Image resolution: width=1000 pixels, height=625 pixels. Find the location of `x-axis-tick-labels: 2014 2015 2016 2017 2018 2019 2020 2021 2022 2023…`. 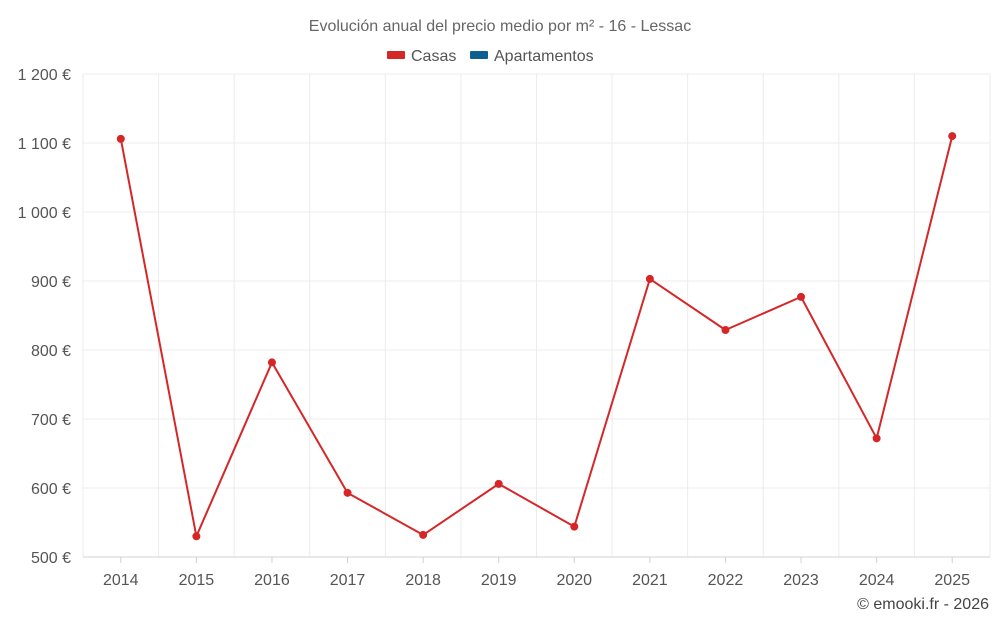

x-axis-tick-labels: 2014 2015 2016 2017 2018 2019 2020 2021 2022 2023… is located at coordinates (536, 573).